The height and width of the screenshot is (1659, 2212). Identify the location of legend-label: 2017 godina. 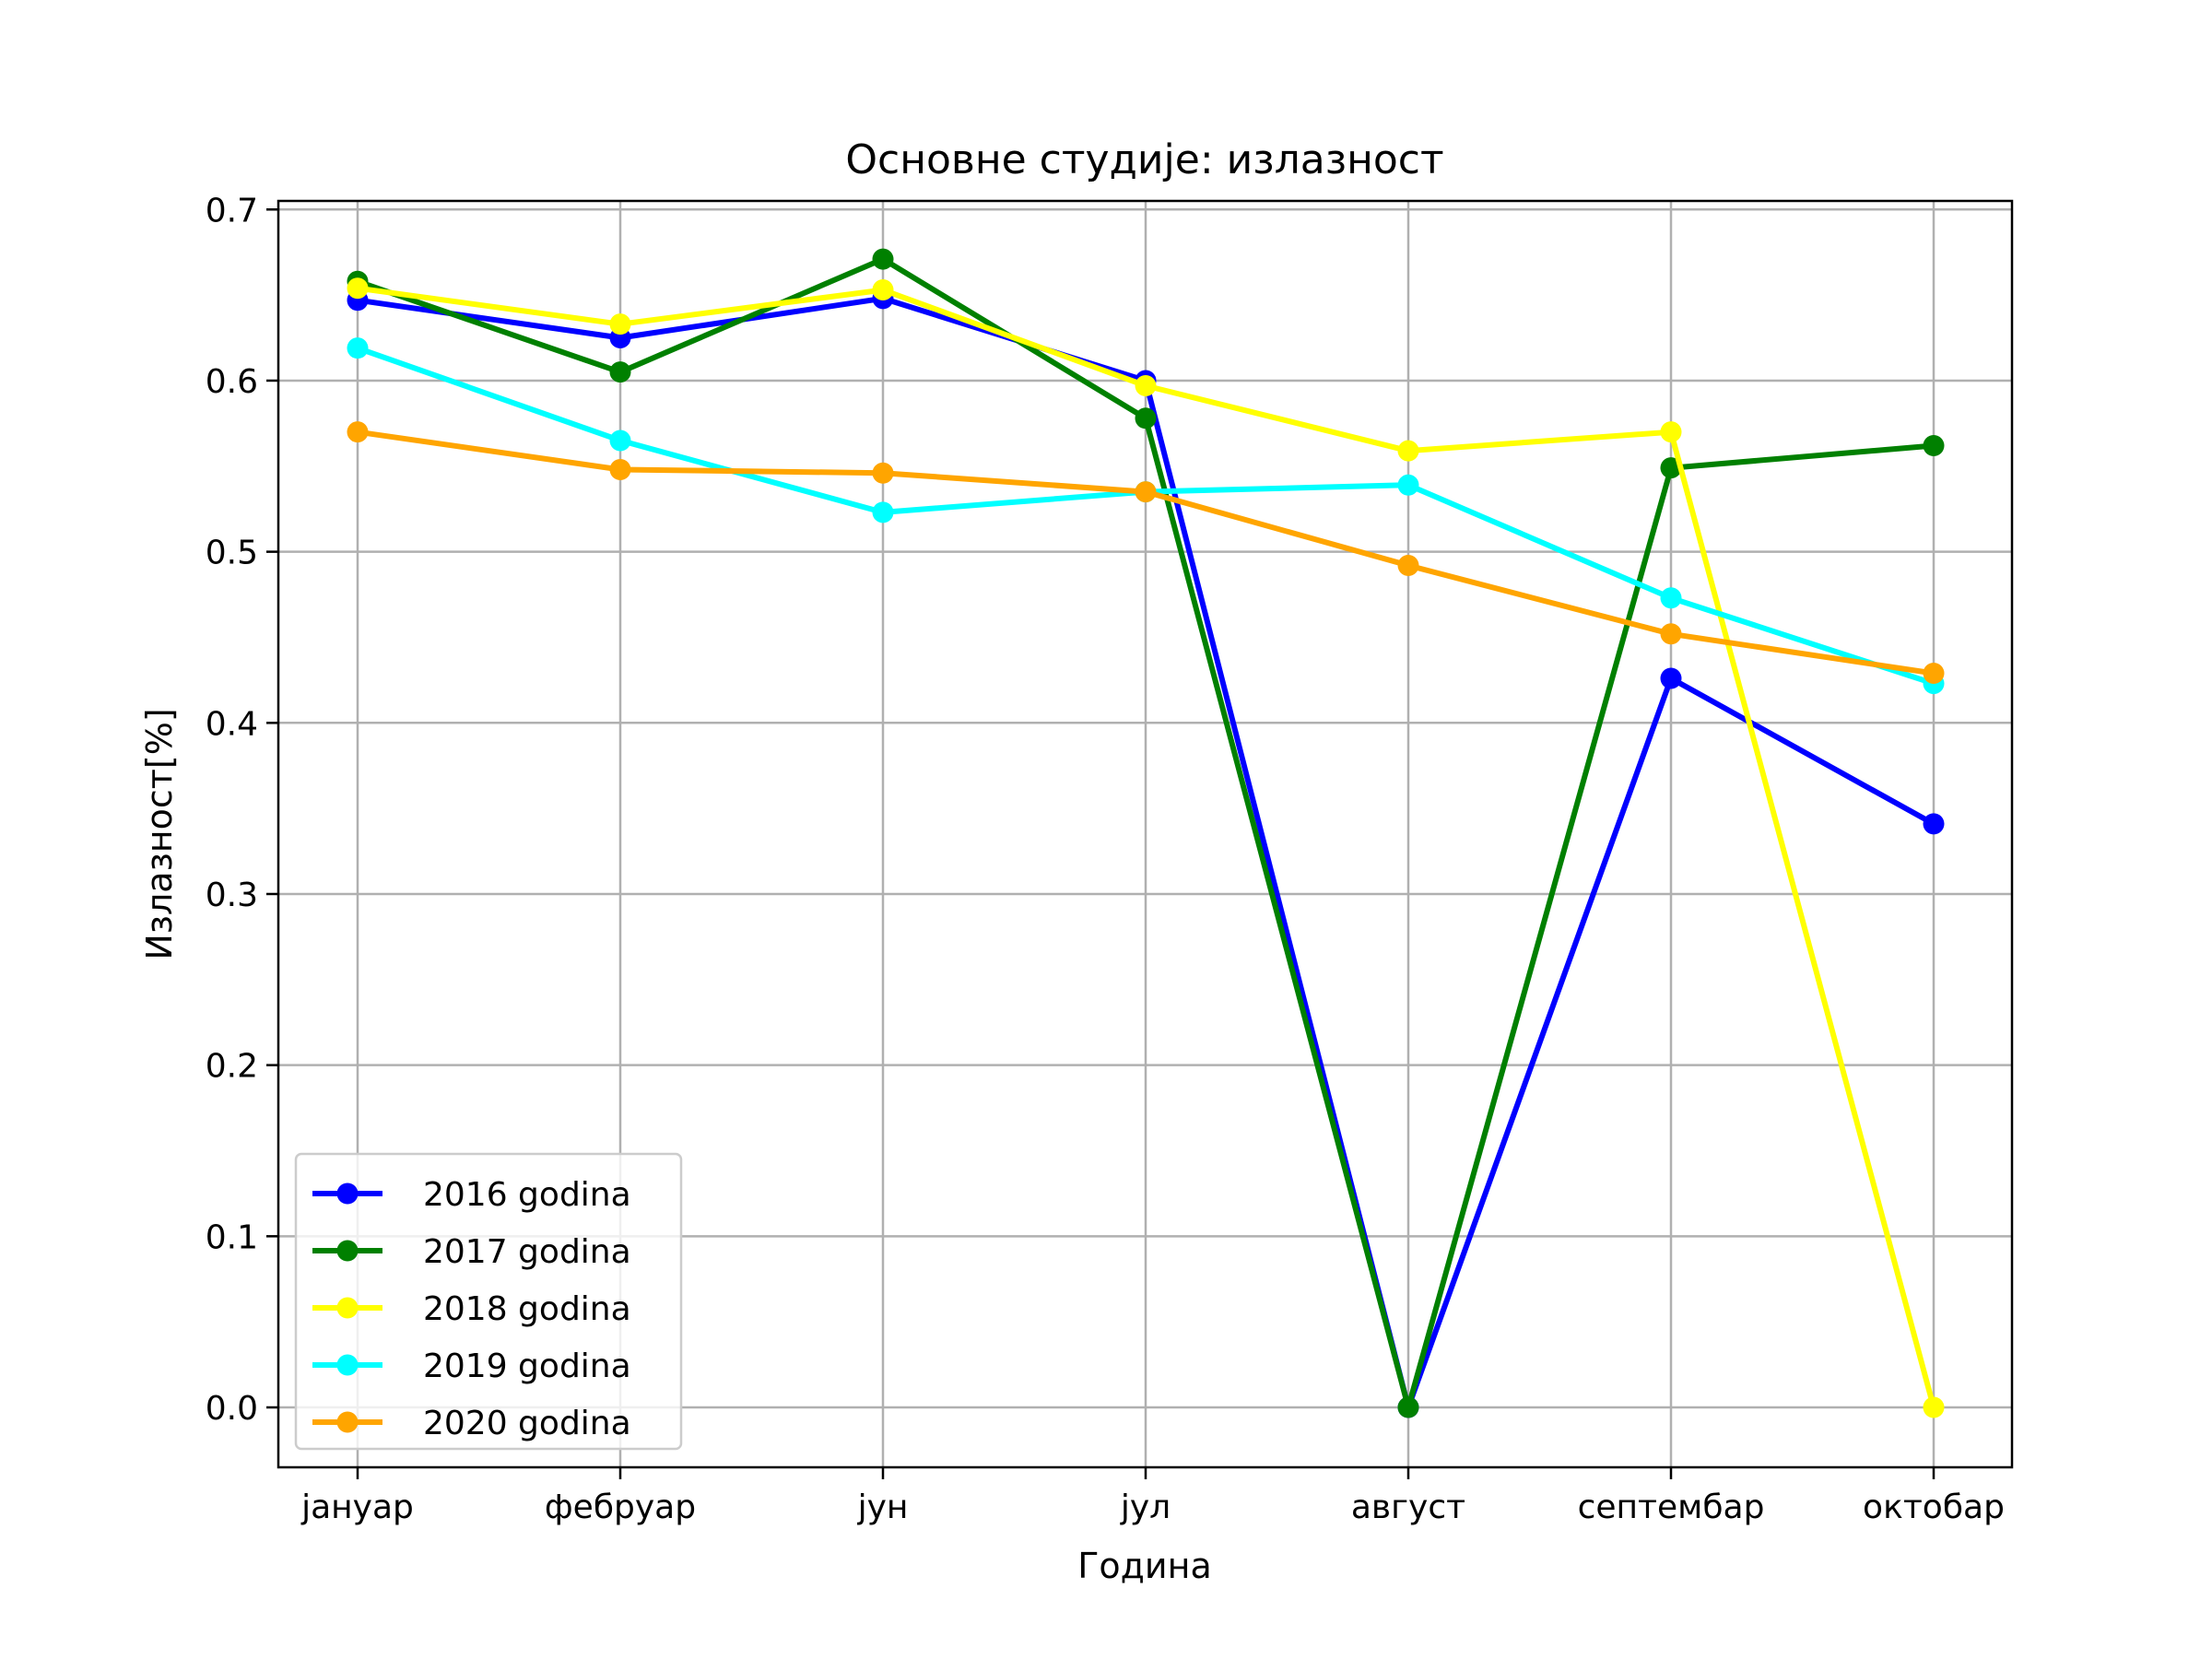
(527, 1252).